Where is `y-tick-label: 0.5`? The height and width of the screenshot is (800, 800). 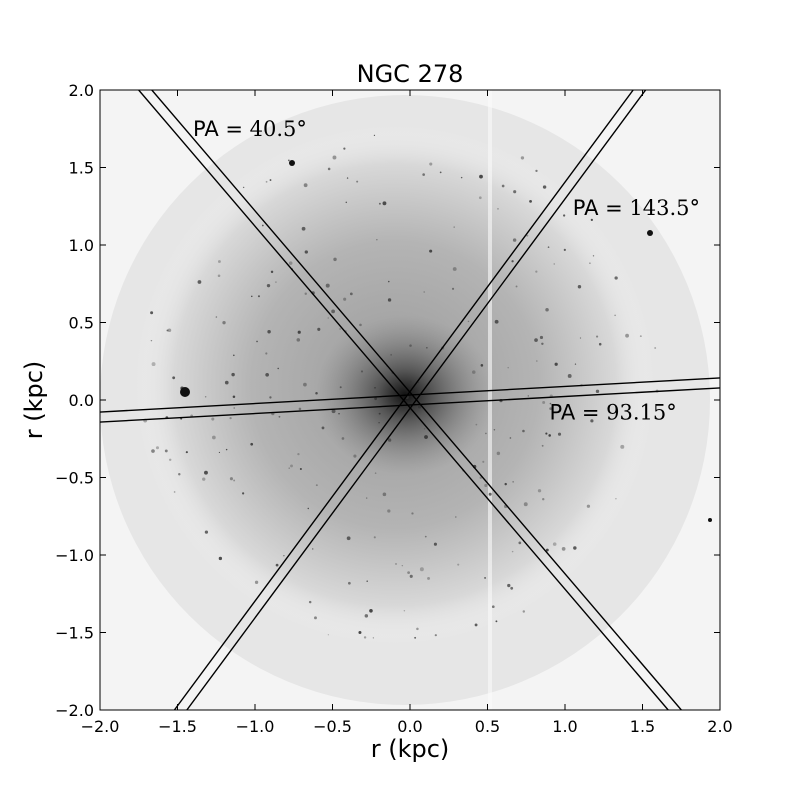 y-tick-label: 0.5 is located at coordinates (81, 323).